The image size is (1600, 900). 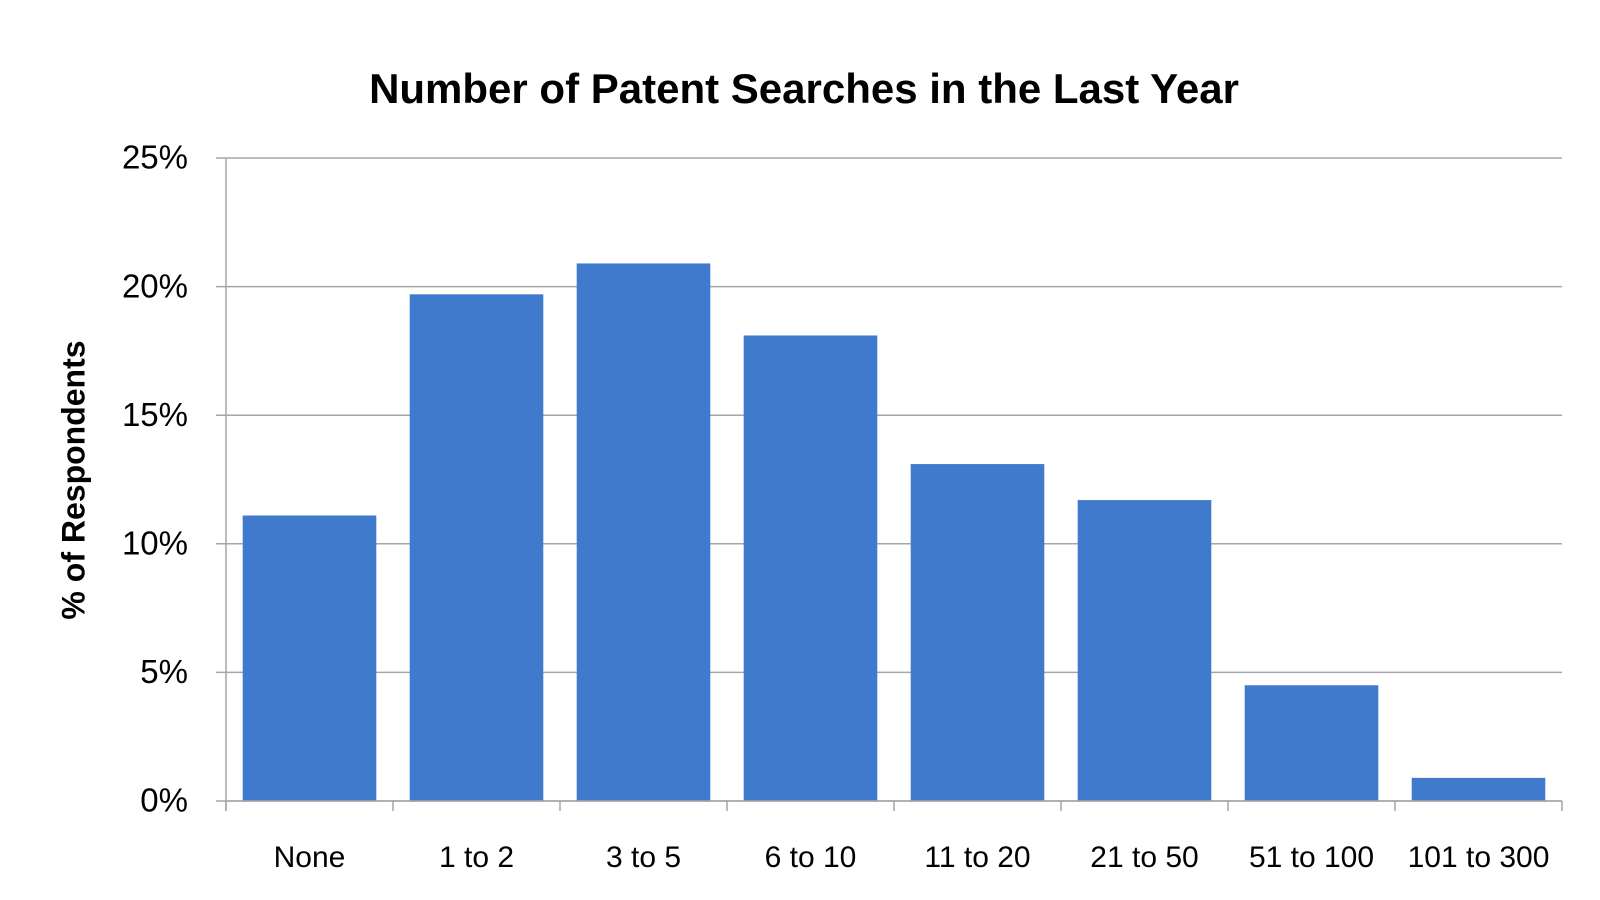 I want to click on y-tick-label: 0%, so click(x=164, y=800).